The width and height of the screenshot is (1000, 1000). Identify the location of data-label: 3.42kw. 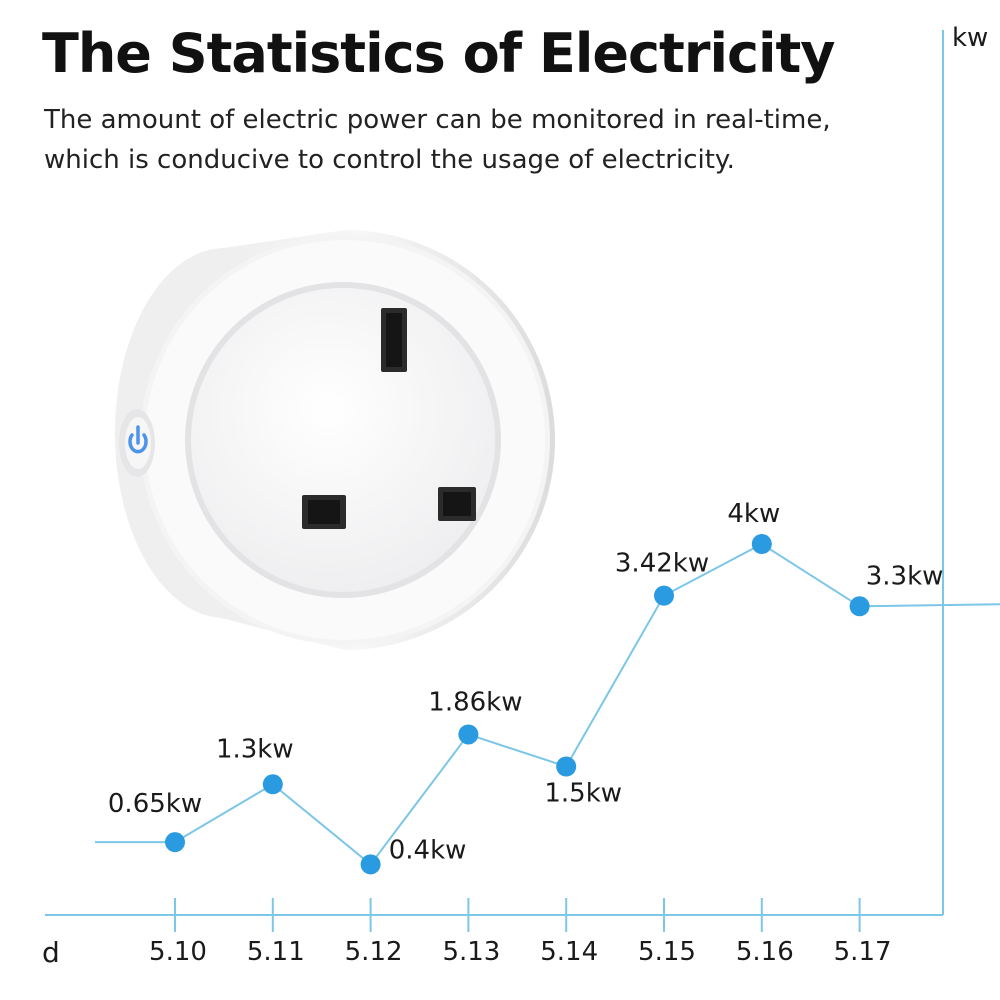
(662, 564).